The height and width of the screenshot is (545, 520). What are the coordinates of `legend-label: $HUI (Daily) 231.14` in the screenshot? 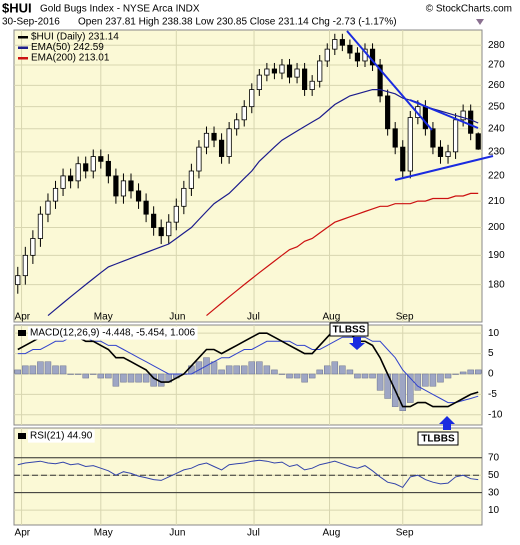 It's located at (75, 37).